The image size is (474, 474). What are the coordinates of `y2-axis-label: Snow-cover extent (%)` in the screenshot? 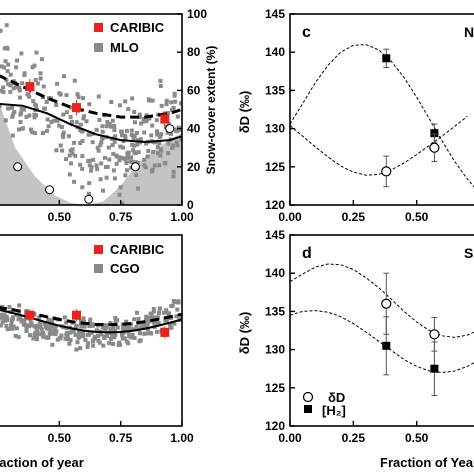 It's located at (211, 110).